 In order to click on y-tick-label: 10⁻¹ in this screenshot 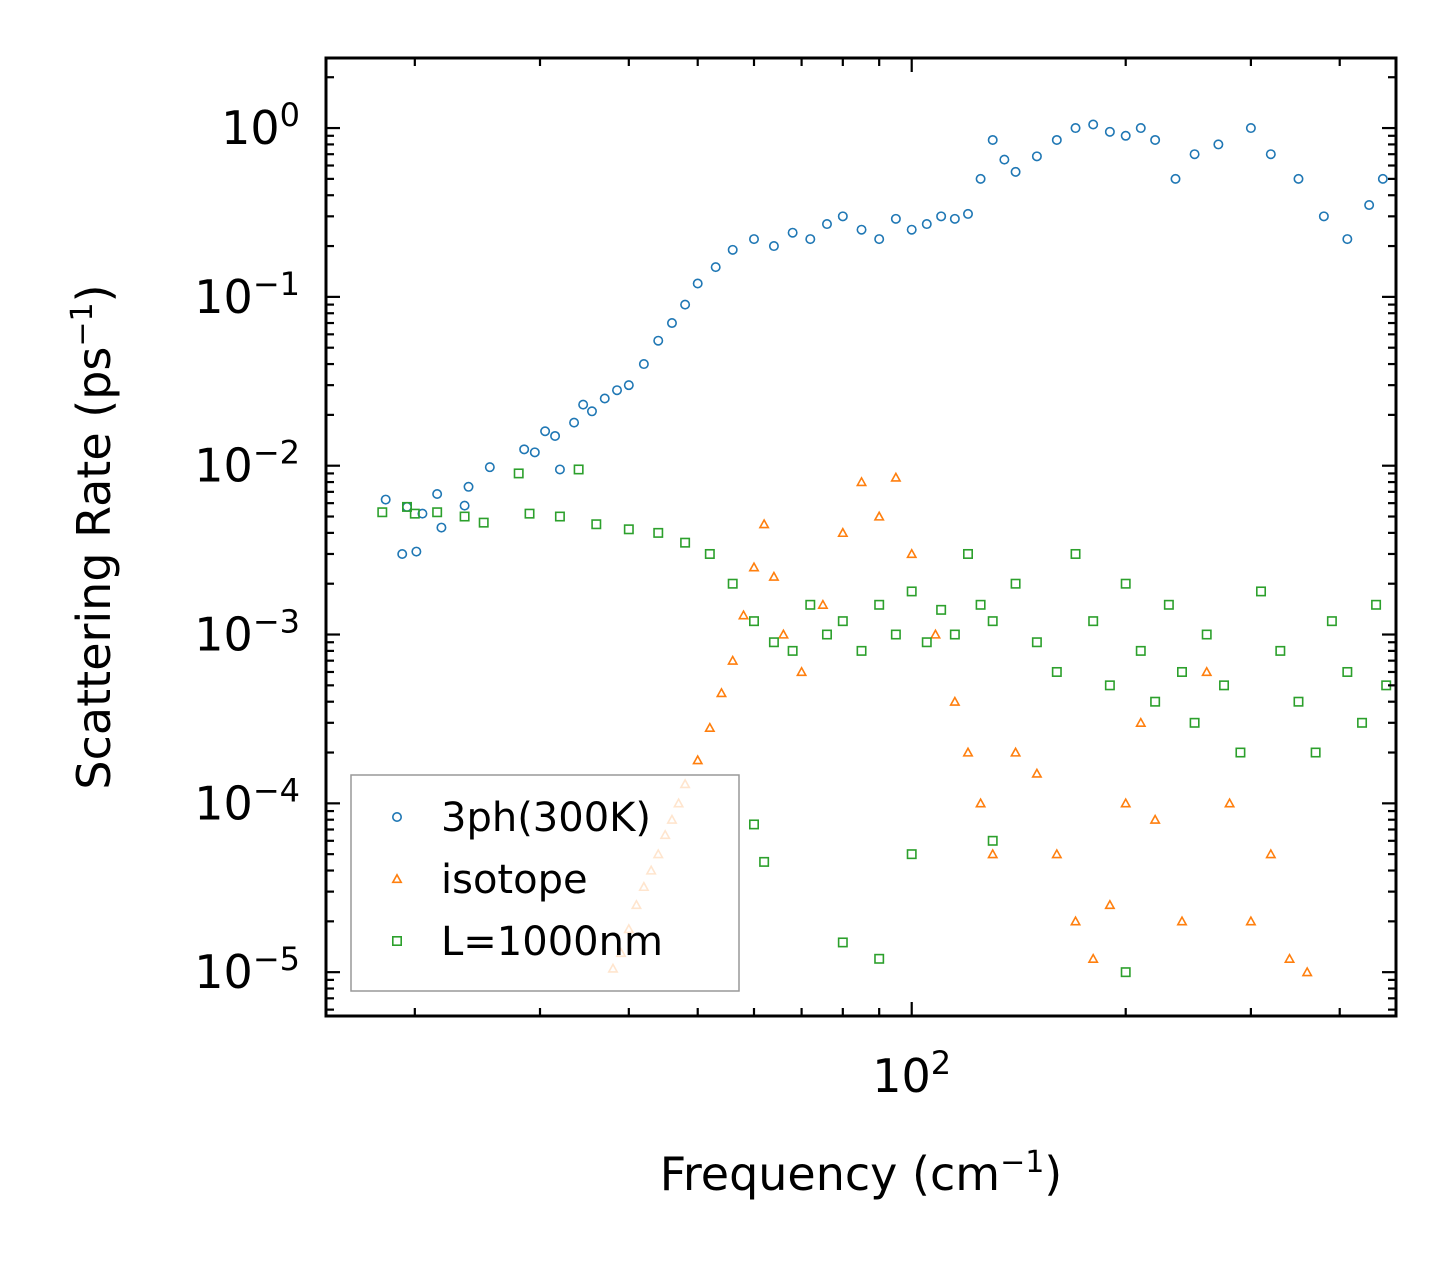, I will do `click(247, 294)`.